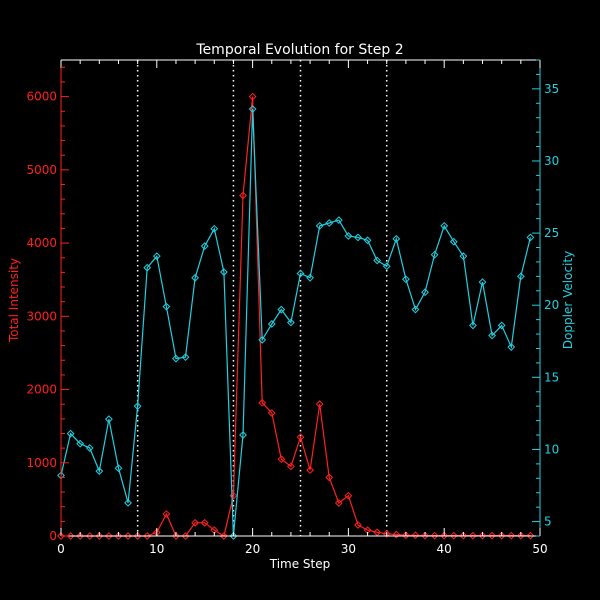 This screenshot has height=600, width=600. I want to click on x-tick-label: 0, so click(61, 549).